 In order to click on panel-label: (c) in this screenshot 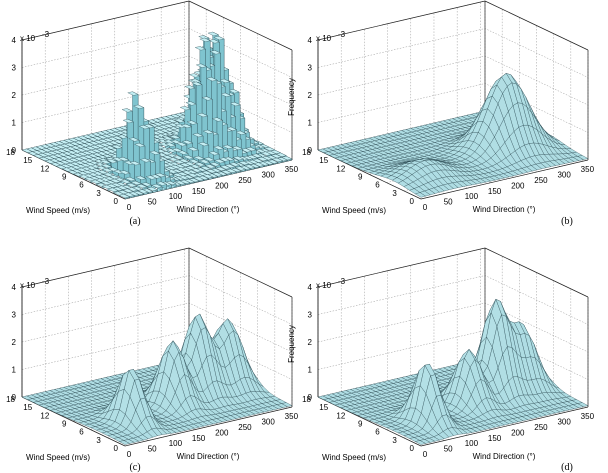, I will do `click(134, 467)`.